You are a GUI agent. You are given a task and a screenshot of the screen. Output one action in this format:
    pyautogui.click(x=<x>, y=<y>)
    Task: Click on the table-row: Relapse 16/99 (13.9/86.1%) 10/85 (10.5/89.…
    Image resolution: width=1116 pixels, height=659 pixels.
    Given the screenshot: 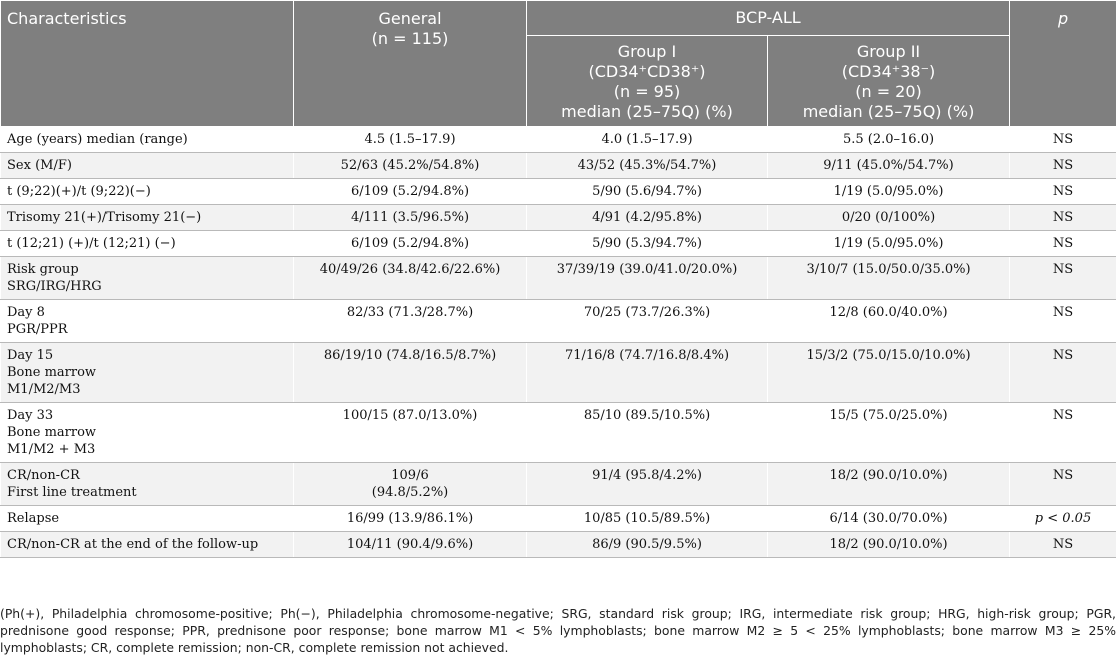 What is the action you would take?
    pyautogui.click(x=558, y=518)
    